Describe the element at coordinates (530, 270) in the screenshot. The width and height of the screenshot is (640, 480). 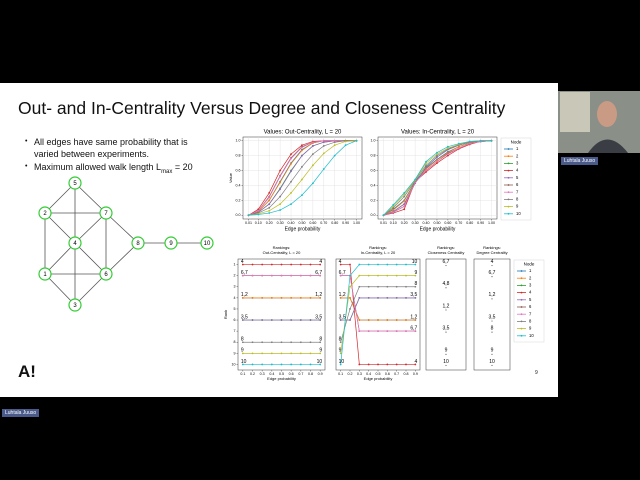
I see `legend-label: 1` at that location.